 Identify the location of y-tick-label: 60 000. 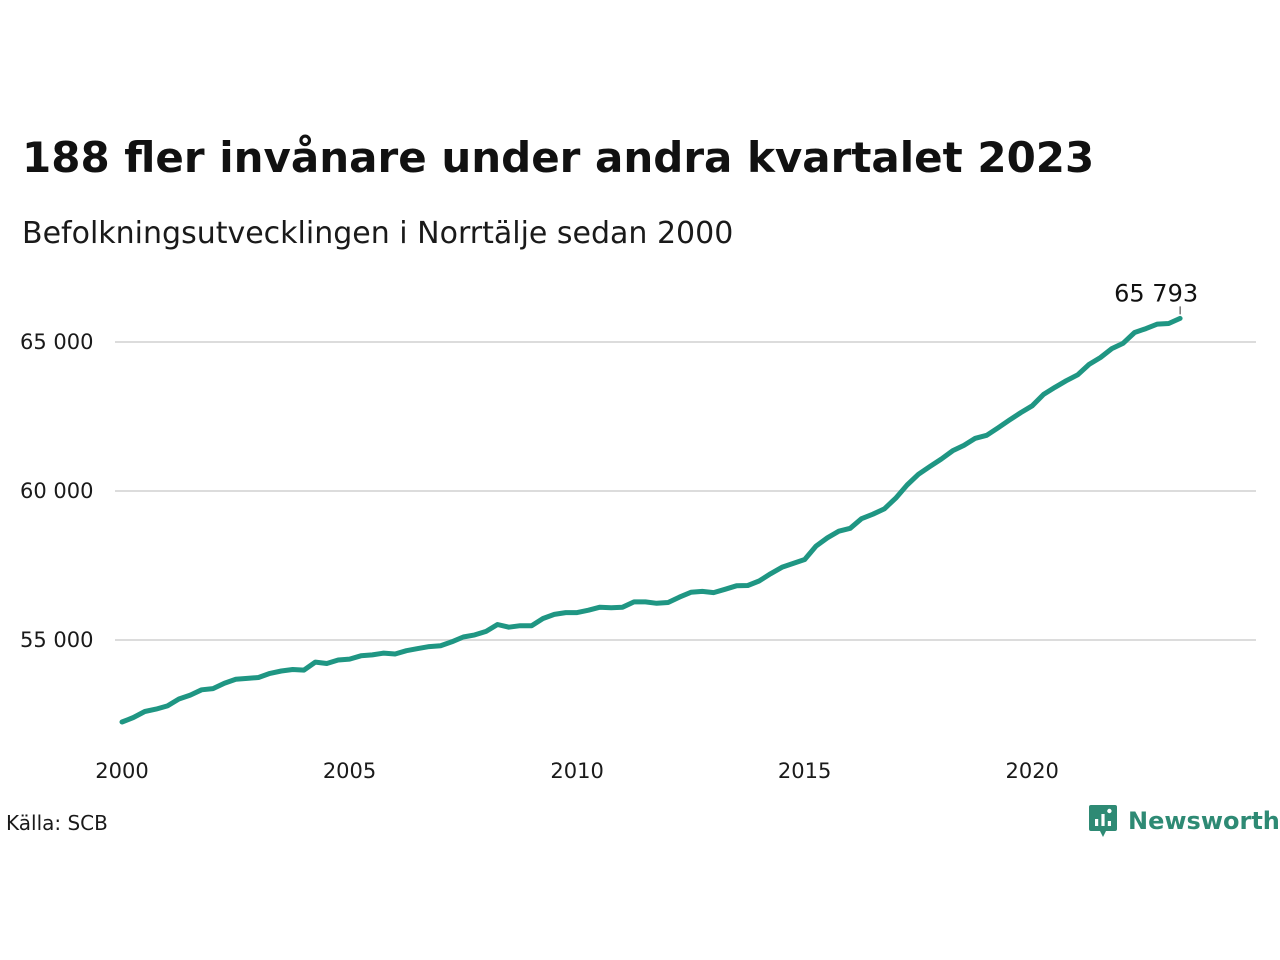
(56, 491).